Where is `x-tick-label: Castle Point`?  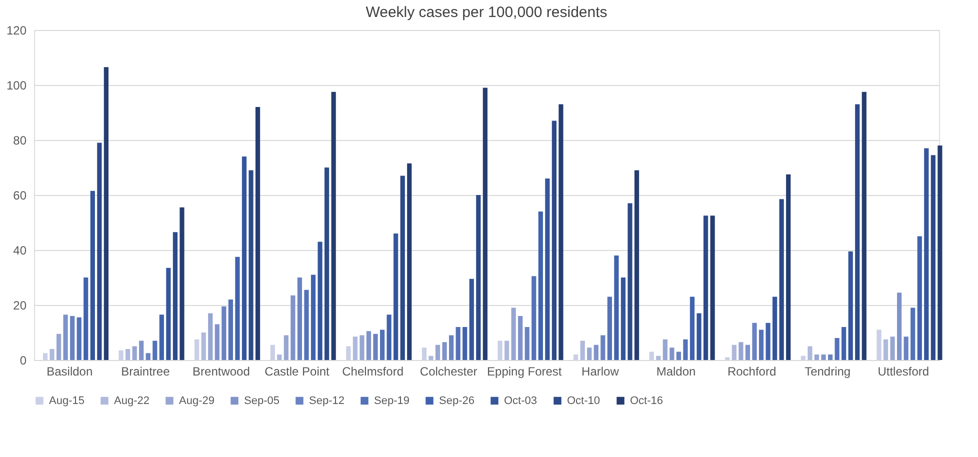
x-tick-label: Castle Point is located at coordinates (297, 371).